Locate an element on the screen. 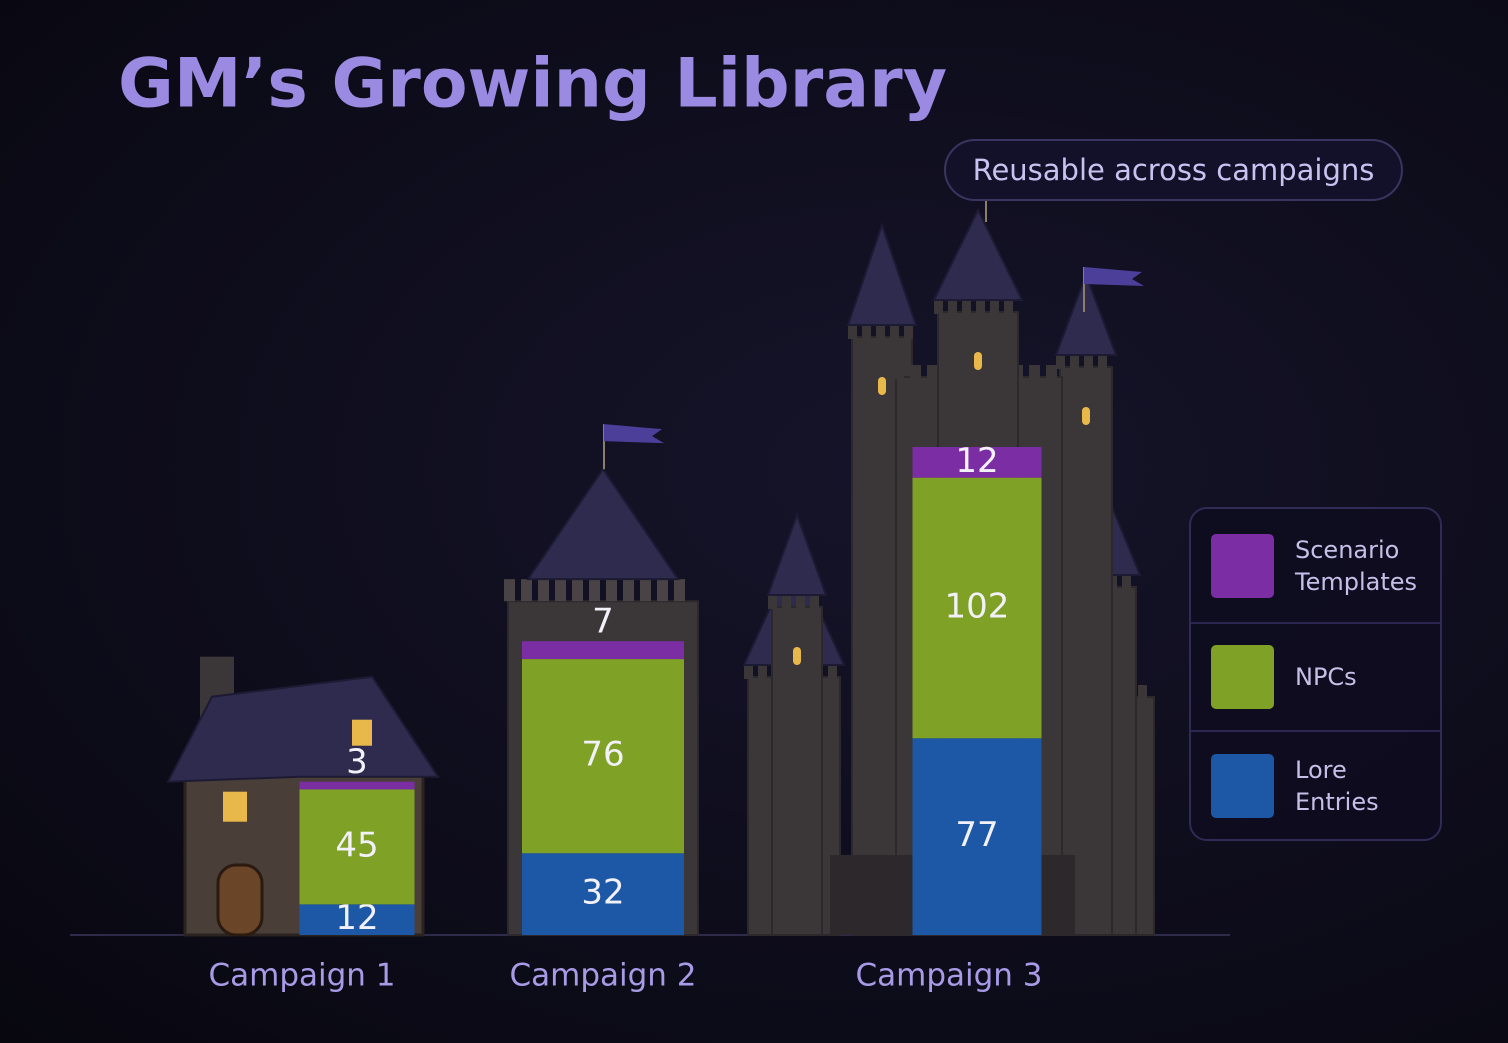 This screenshot has width=1508, height=1043. legend: Scenario Templates NPCs Lore Entries is located at coordinates (1315, 674).